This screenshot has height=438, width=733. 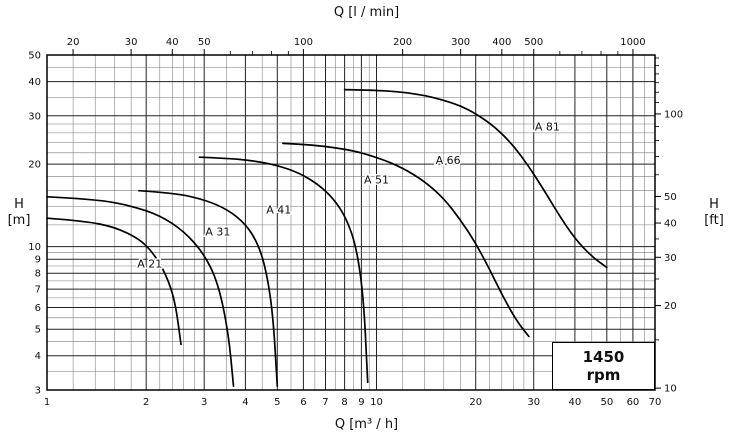 I want to click on rpm-annotation-box: 1450 rpm, so click(x=603, y=366).